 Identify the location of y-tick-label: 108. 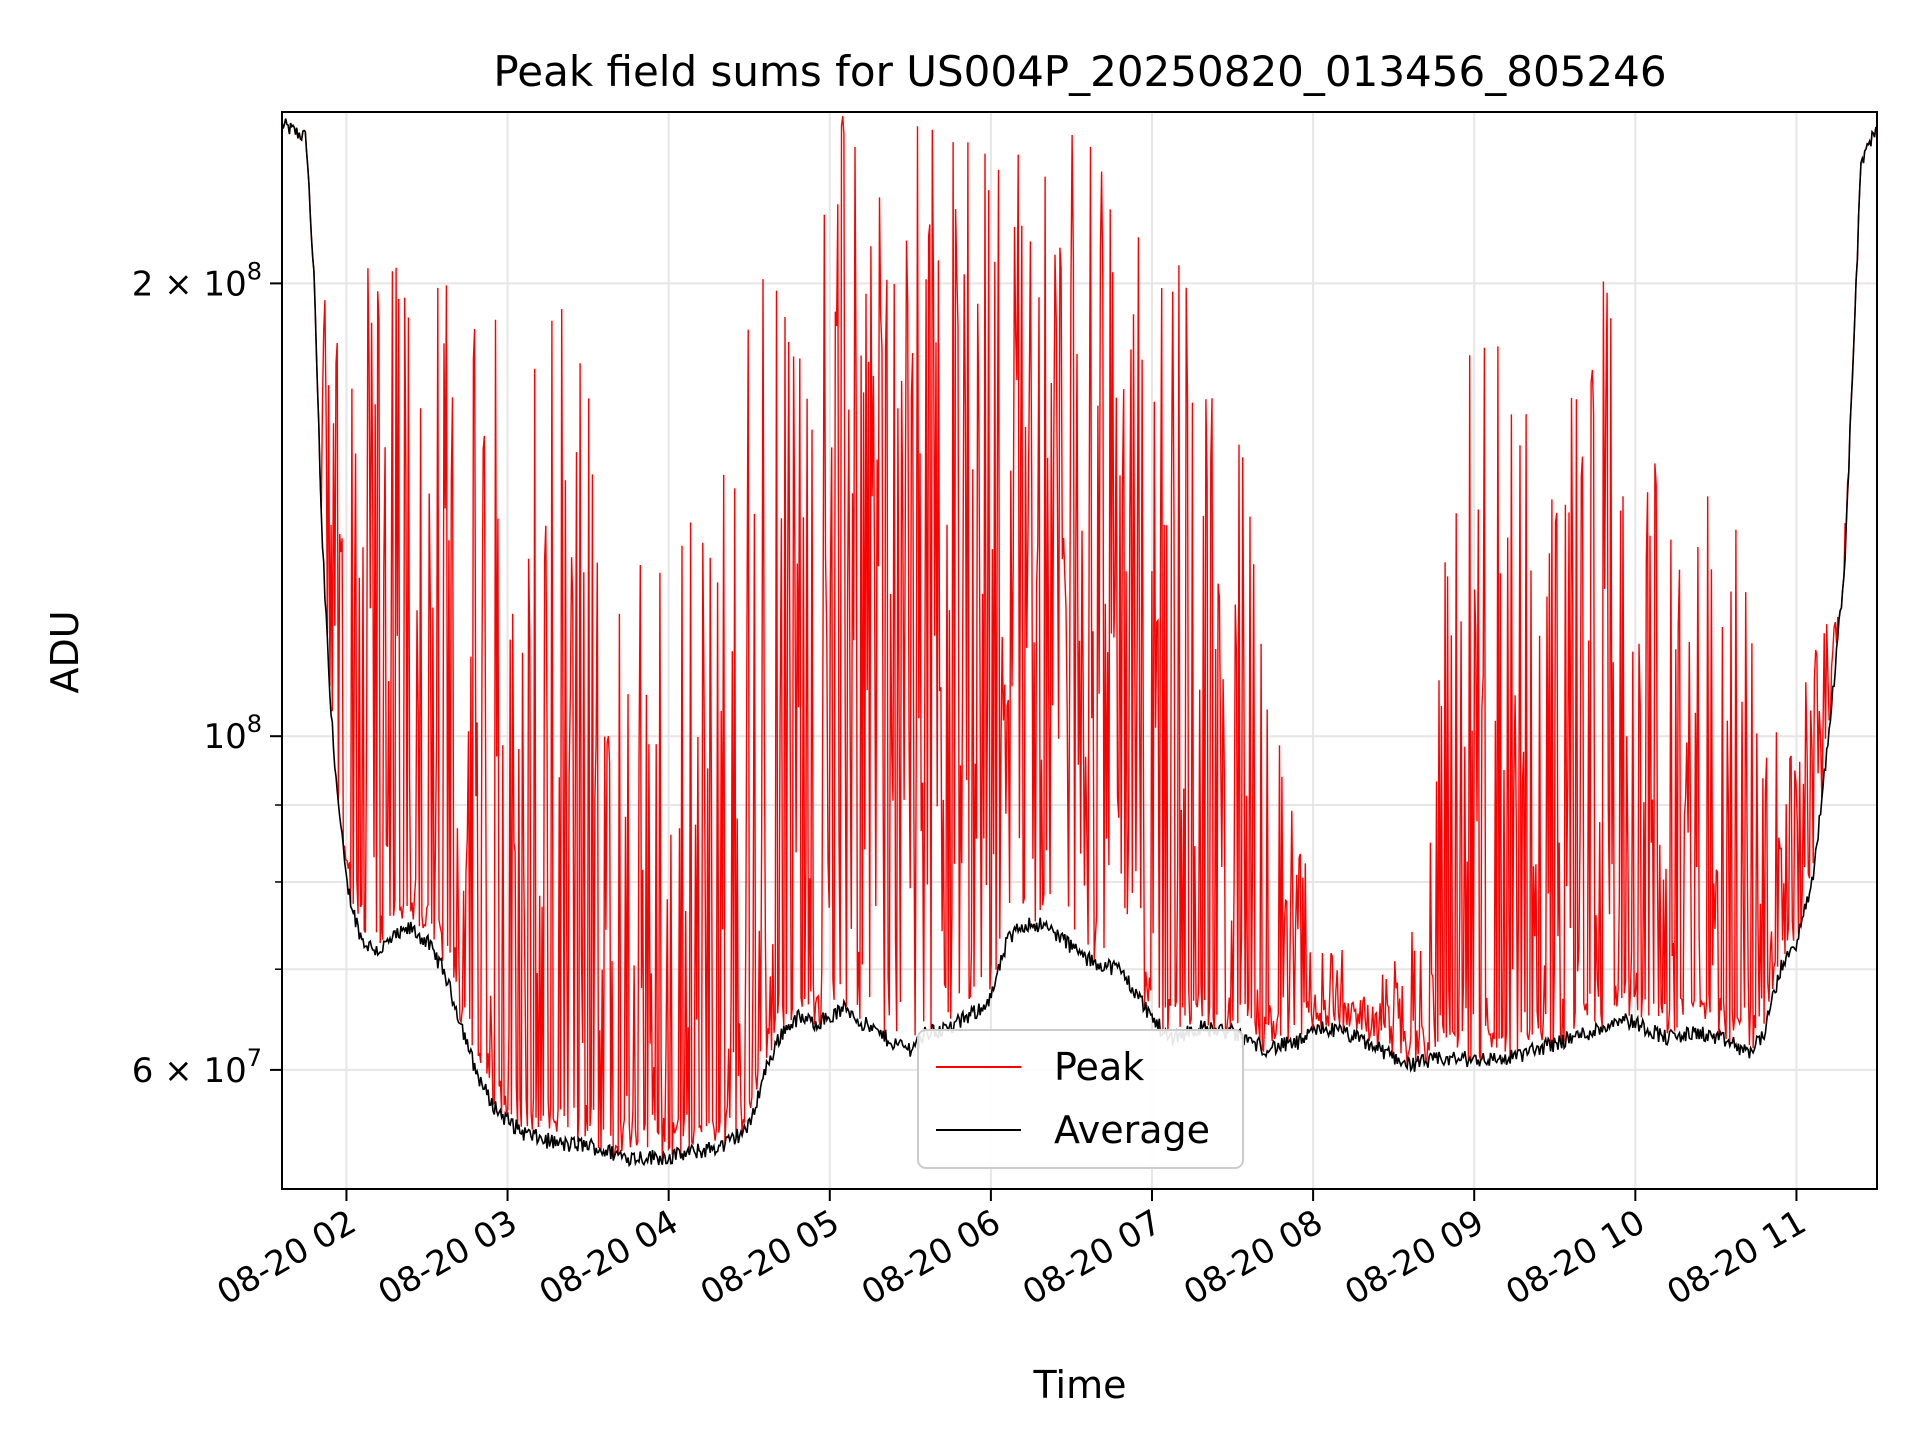
(232, 733).